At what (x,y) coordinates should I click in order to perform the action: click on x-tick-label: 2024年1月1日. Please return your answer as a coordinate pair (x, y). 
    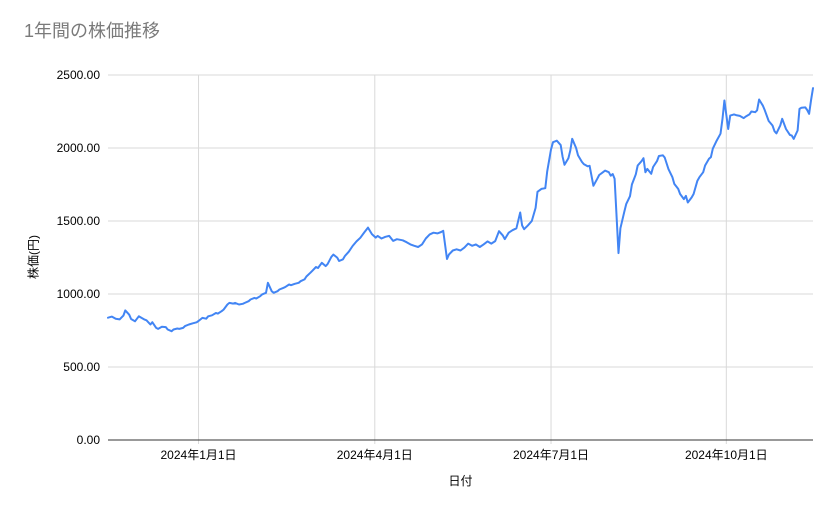
    Looking at the image, I should click on (198, 455).